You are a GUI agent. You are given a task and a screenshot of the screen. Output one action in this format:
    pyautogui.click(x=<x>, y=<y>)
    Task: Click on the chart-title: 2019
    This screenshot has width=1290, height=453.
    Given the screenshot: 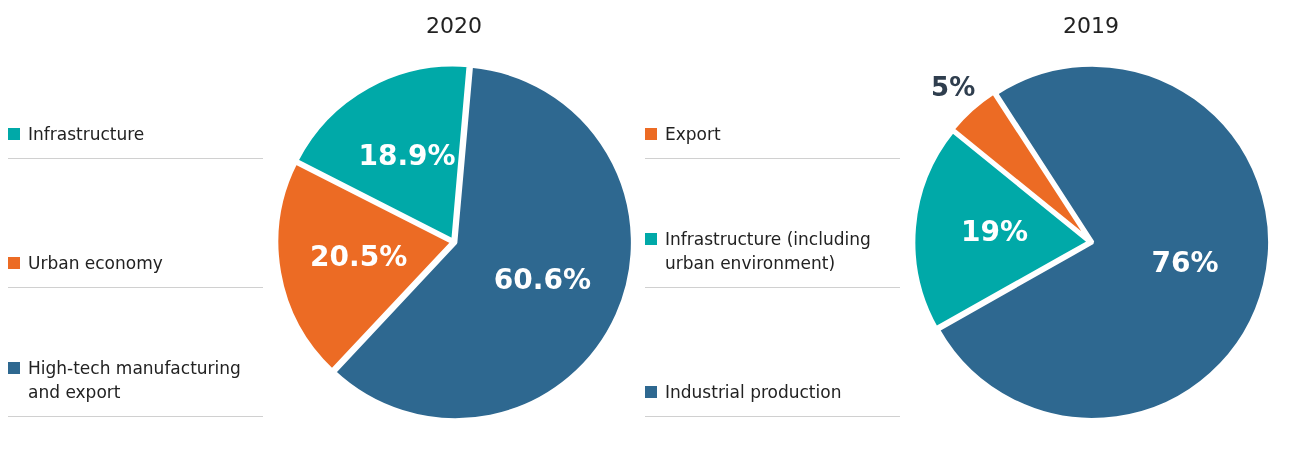 What is the action you would take?
    pyautogui.click(x=1091, y=26)
    